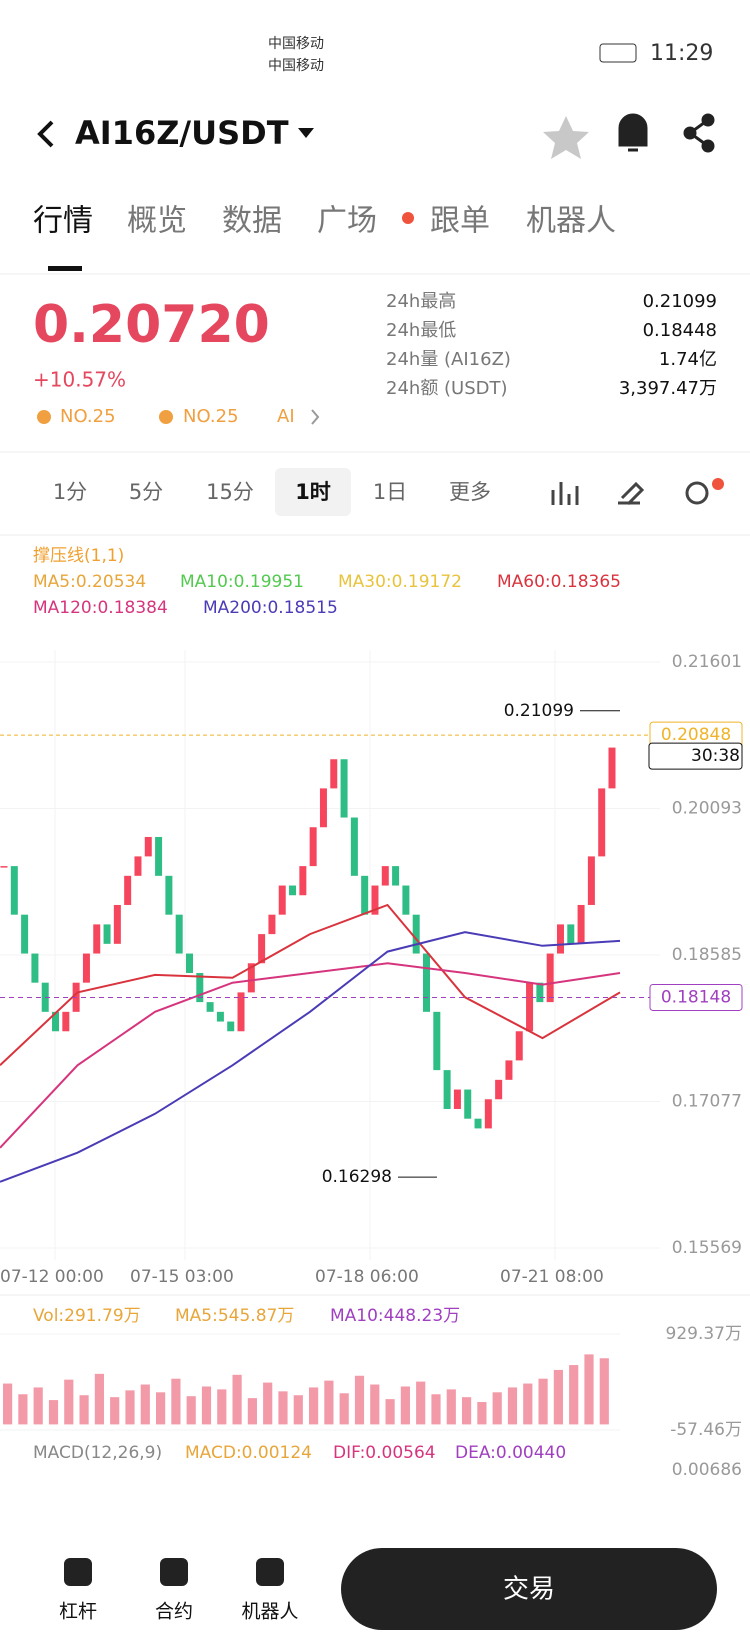 The image size is (750, 1650). What do you see at coordinates (688, 359) in the screenshot?
I see `stat-value: 1.74亿` at bounding box center [688, 359].